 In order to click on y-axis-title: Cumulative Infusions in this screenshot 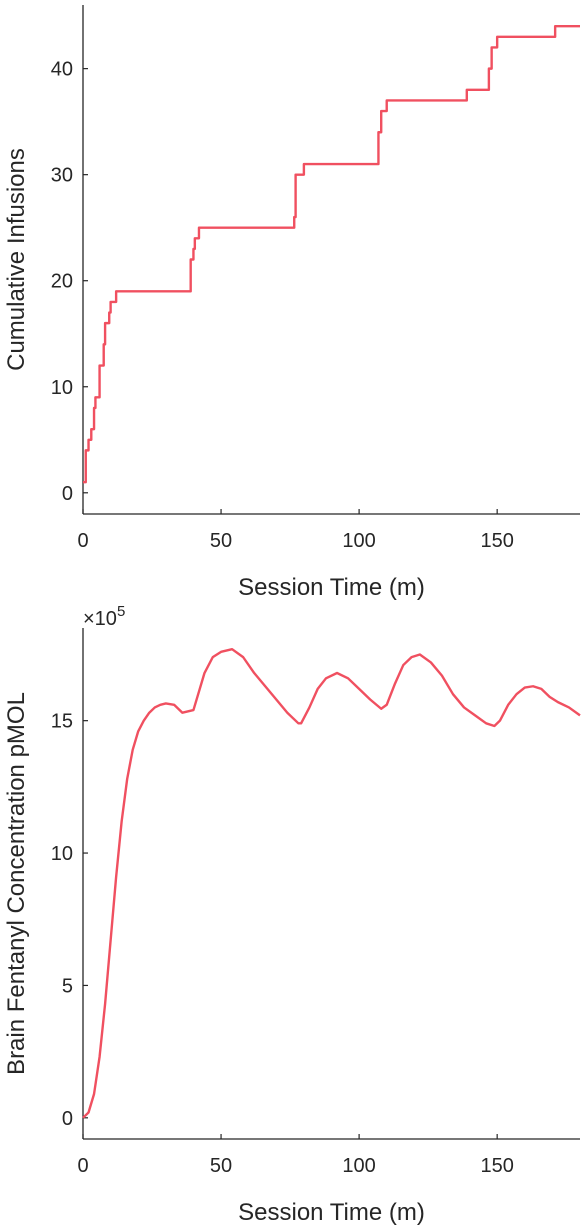, I will do `click(16, 259)`.